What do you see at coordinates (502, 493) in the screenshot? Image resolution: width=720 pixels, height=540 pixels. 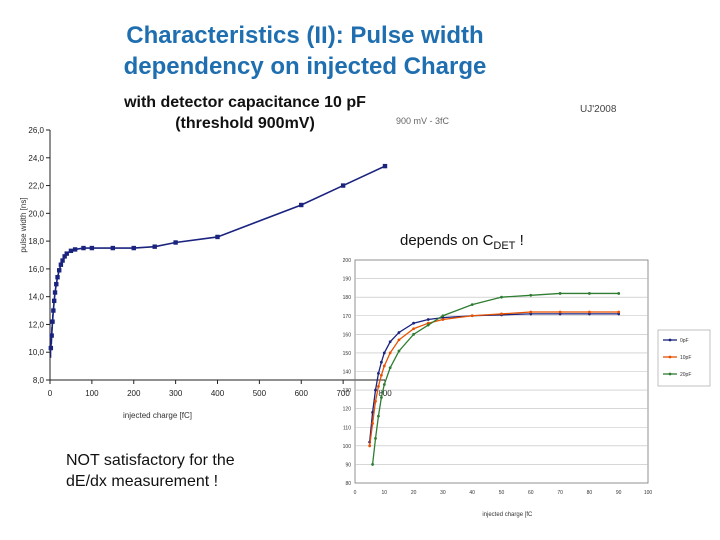 I see `x-tick-label: 50` at bounding box center [502, 493].